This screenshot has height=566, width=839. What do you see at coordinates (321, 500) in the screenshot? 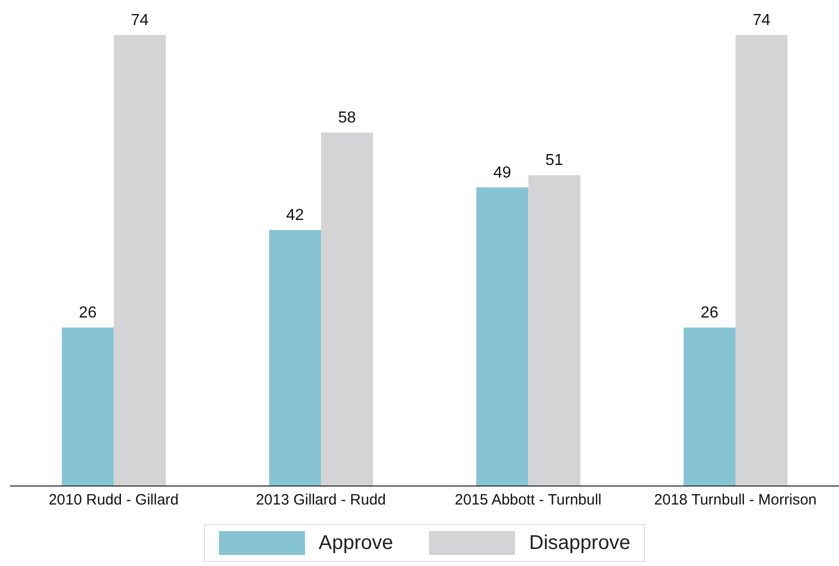
I see `x-tick-label: 2013 Gillard - Rudd` at bounding box center [321, 500].